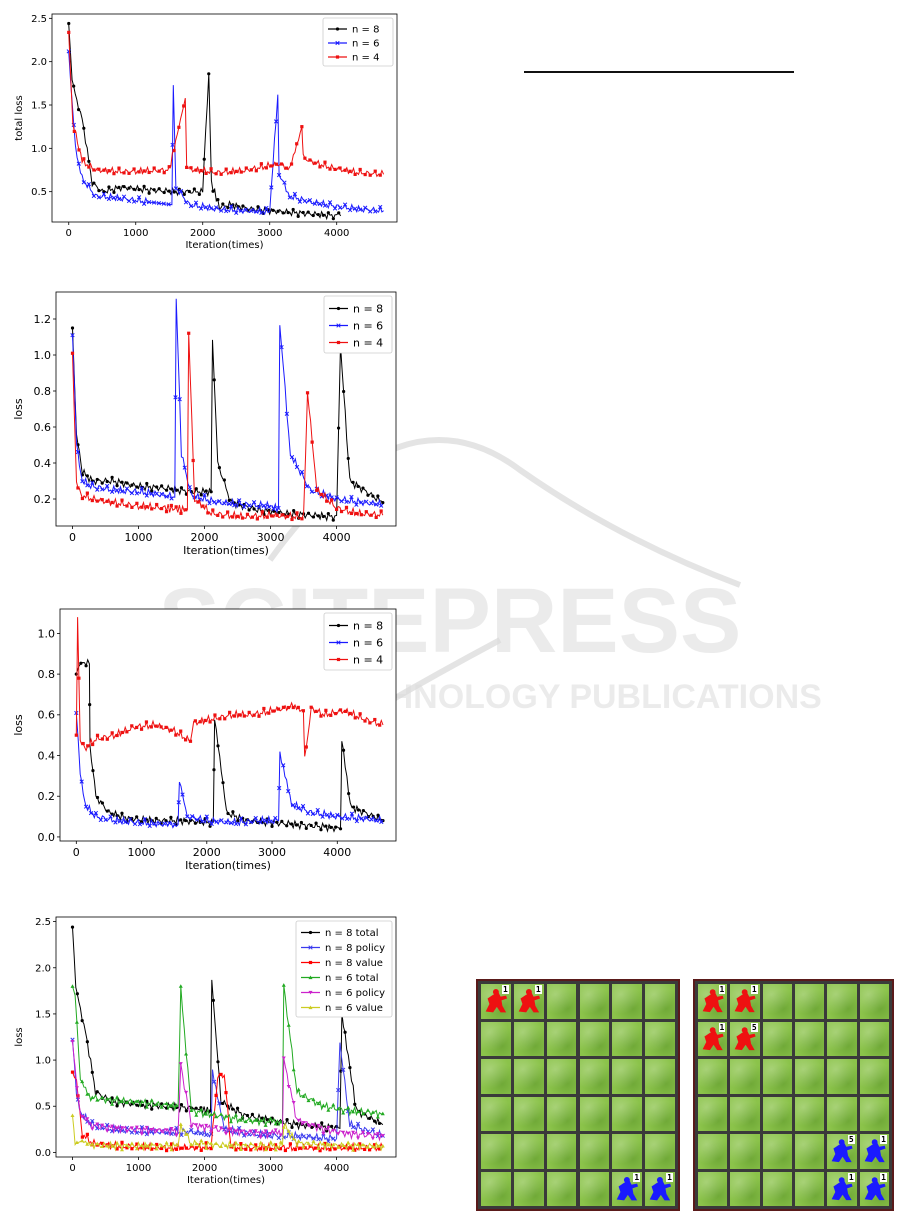  Describe the element at coordinates (351, 933) in the screenshot. I see `legend-label: n = 8 total` at that location.